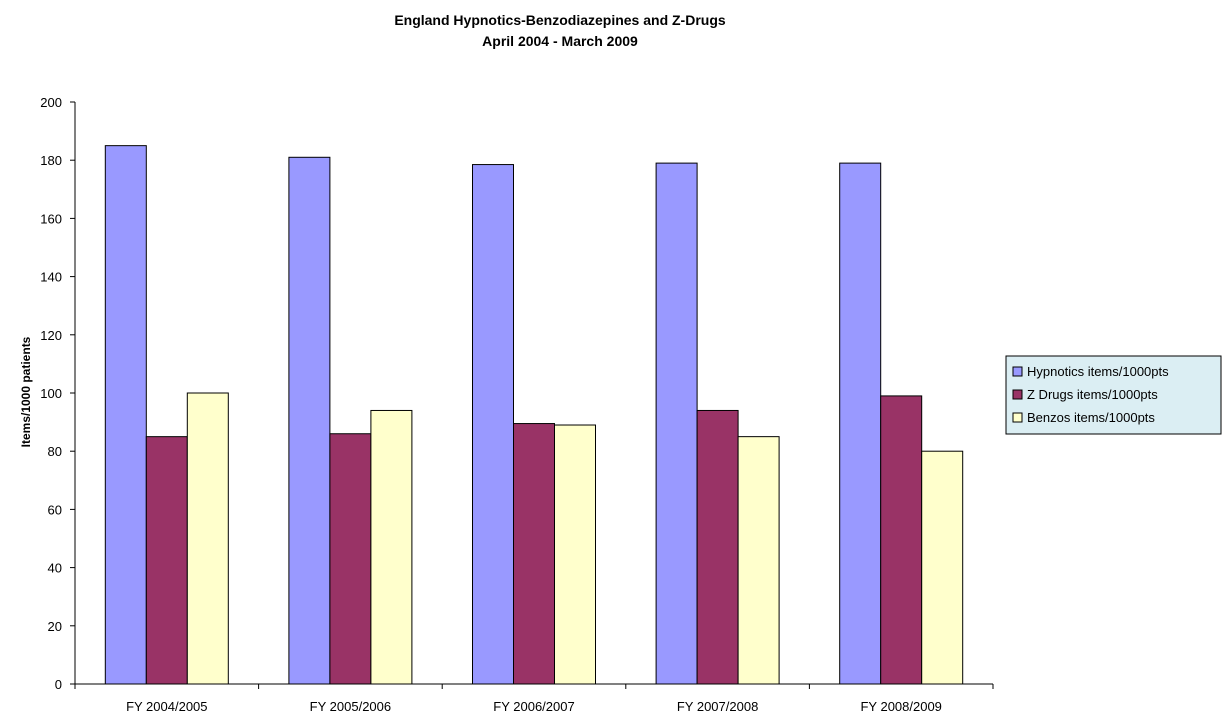 Image resolution: width=1227 pixels, height=725 pixels. What do you see at coordinates (1092, 394) in the screenshot?
I see `legend-label-2: Z Drugs items/1000pts` at bounding box center [1092, 394].